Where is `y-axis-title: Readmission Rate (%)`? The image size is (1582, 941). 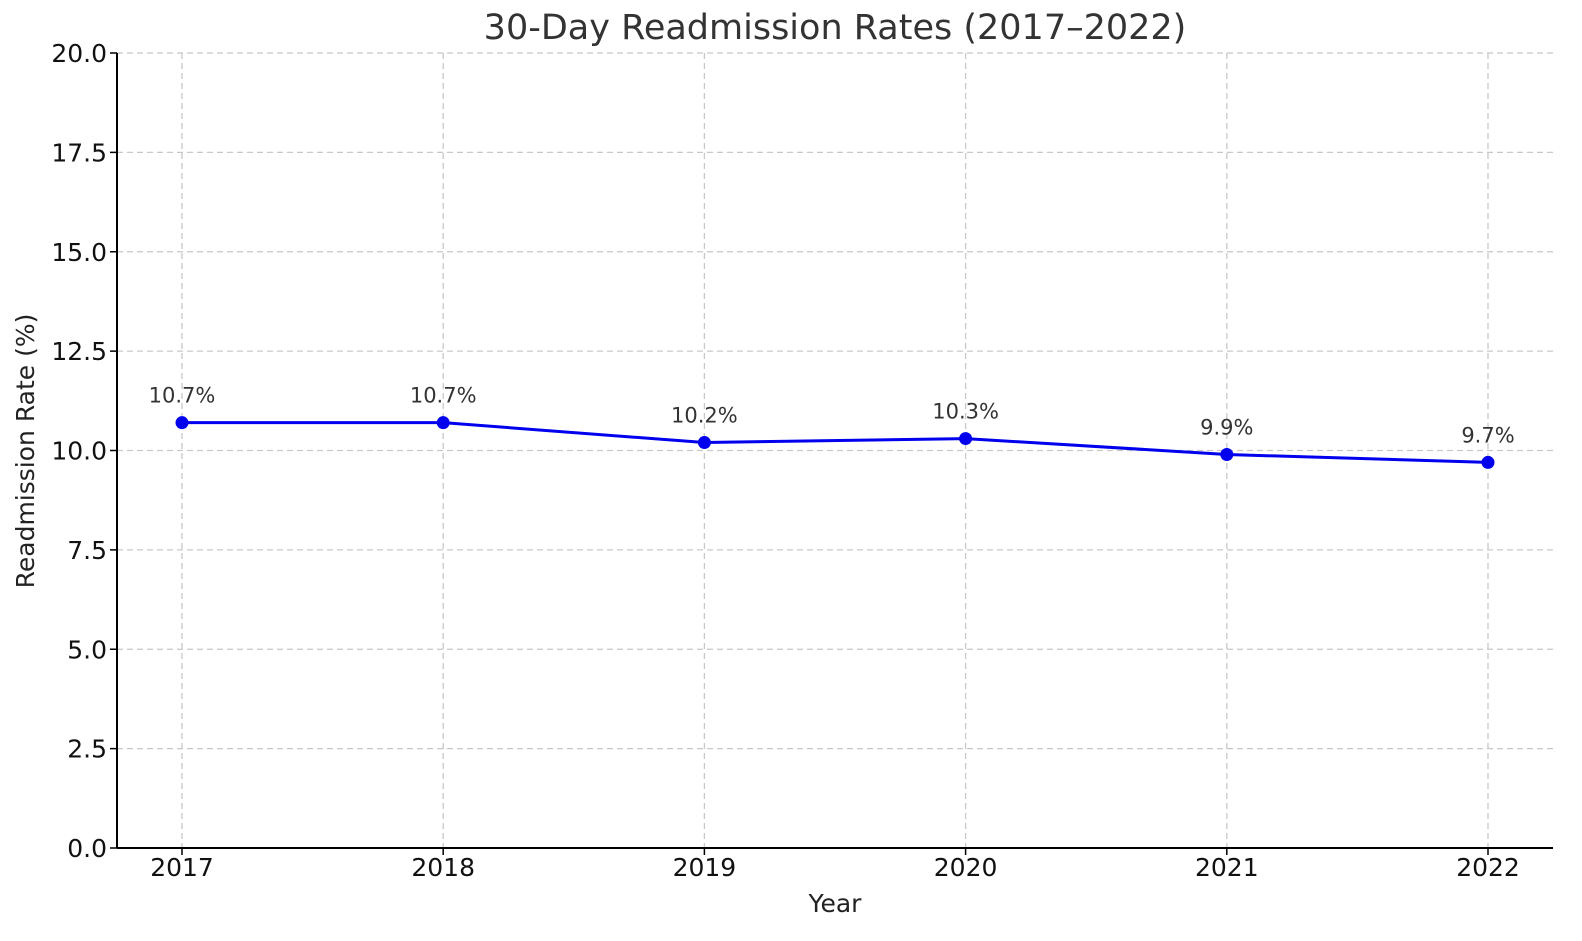
y-axis-title: Readmission Rate (%) is located at coordinates (25, 451).